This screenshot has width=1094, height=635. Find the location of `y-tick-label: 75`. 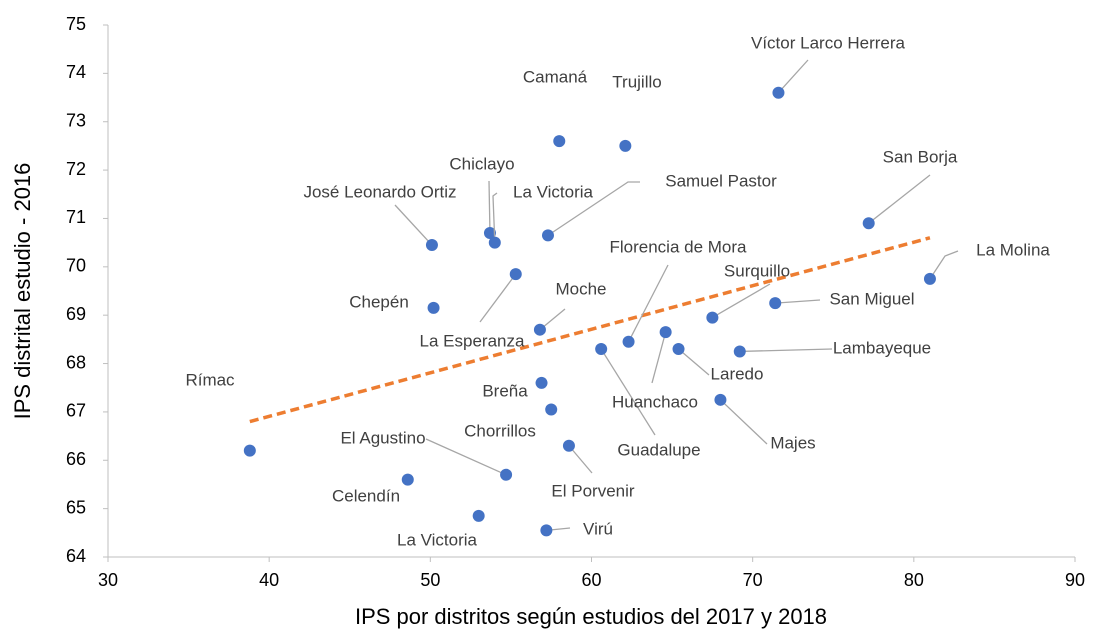

y-tick-label: 75 is located at coordinates (76, 24).